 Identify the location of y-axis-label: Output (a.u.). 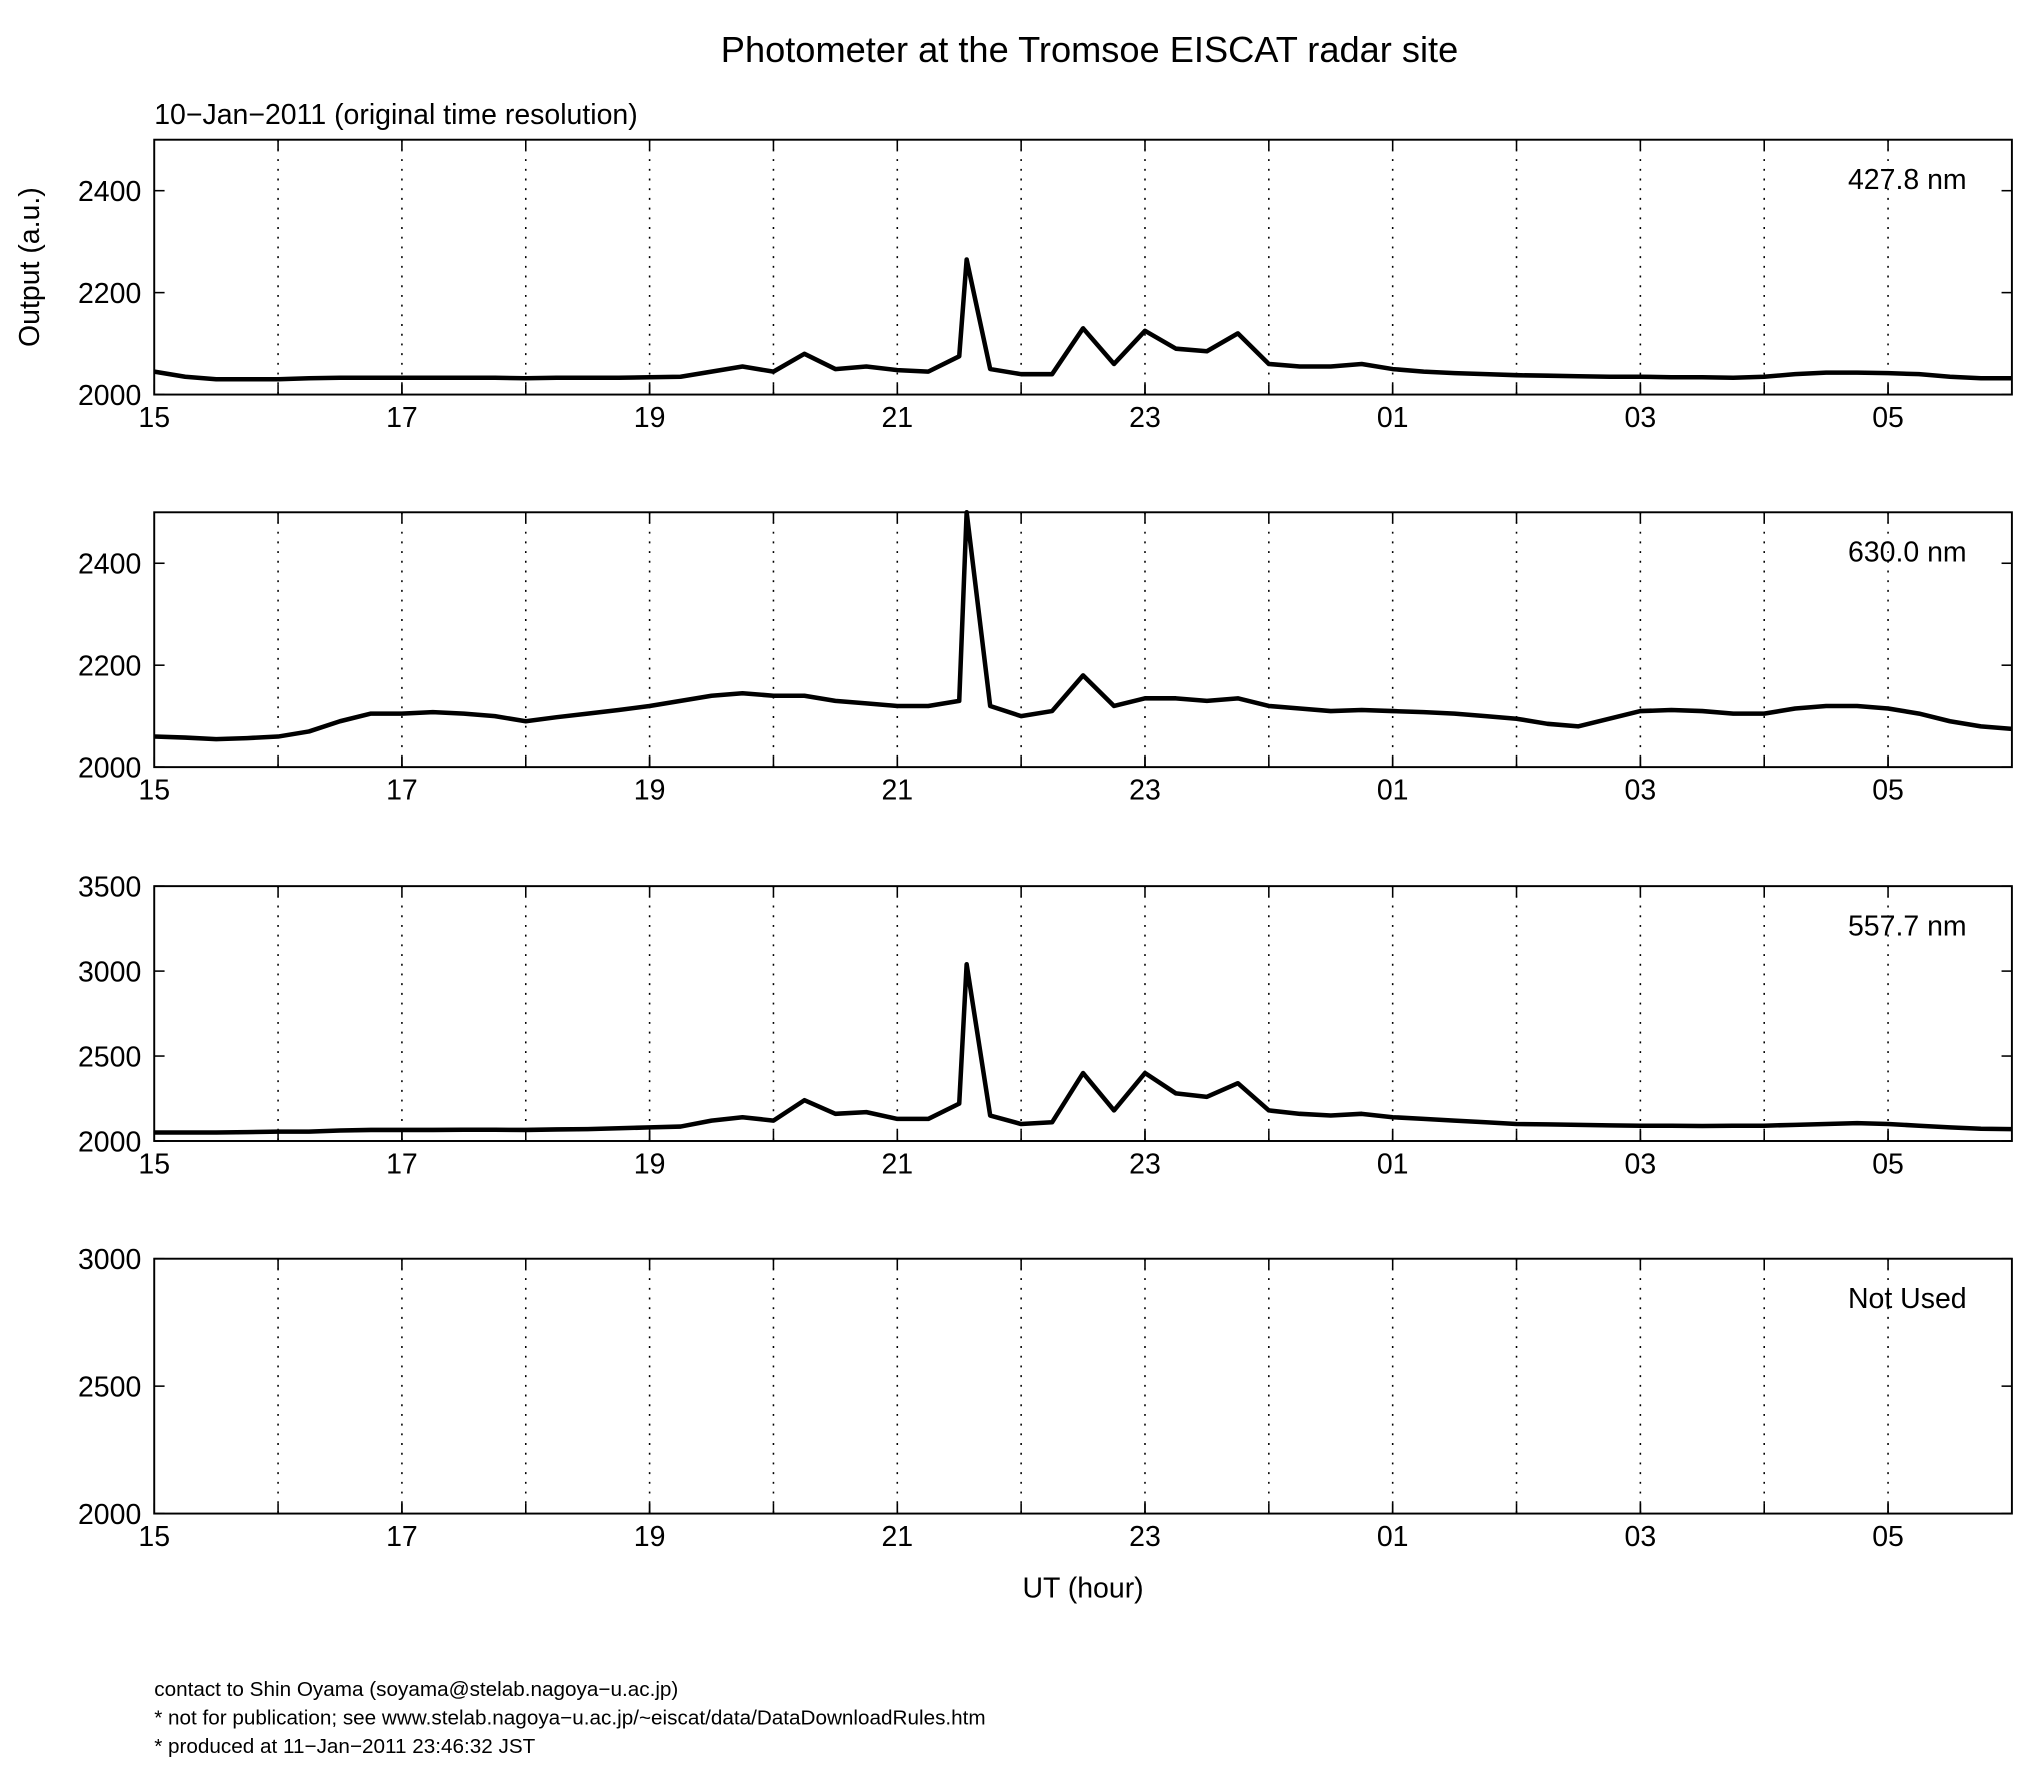
(30, 267).